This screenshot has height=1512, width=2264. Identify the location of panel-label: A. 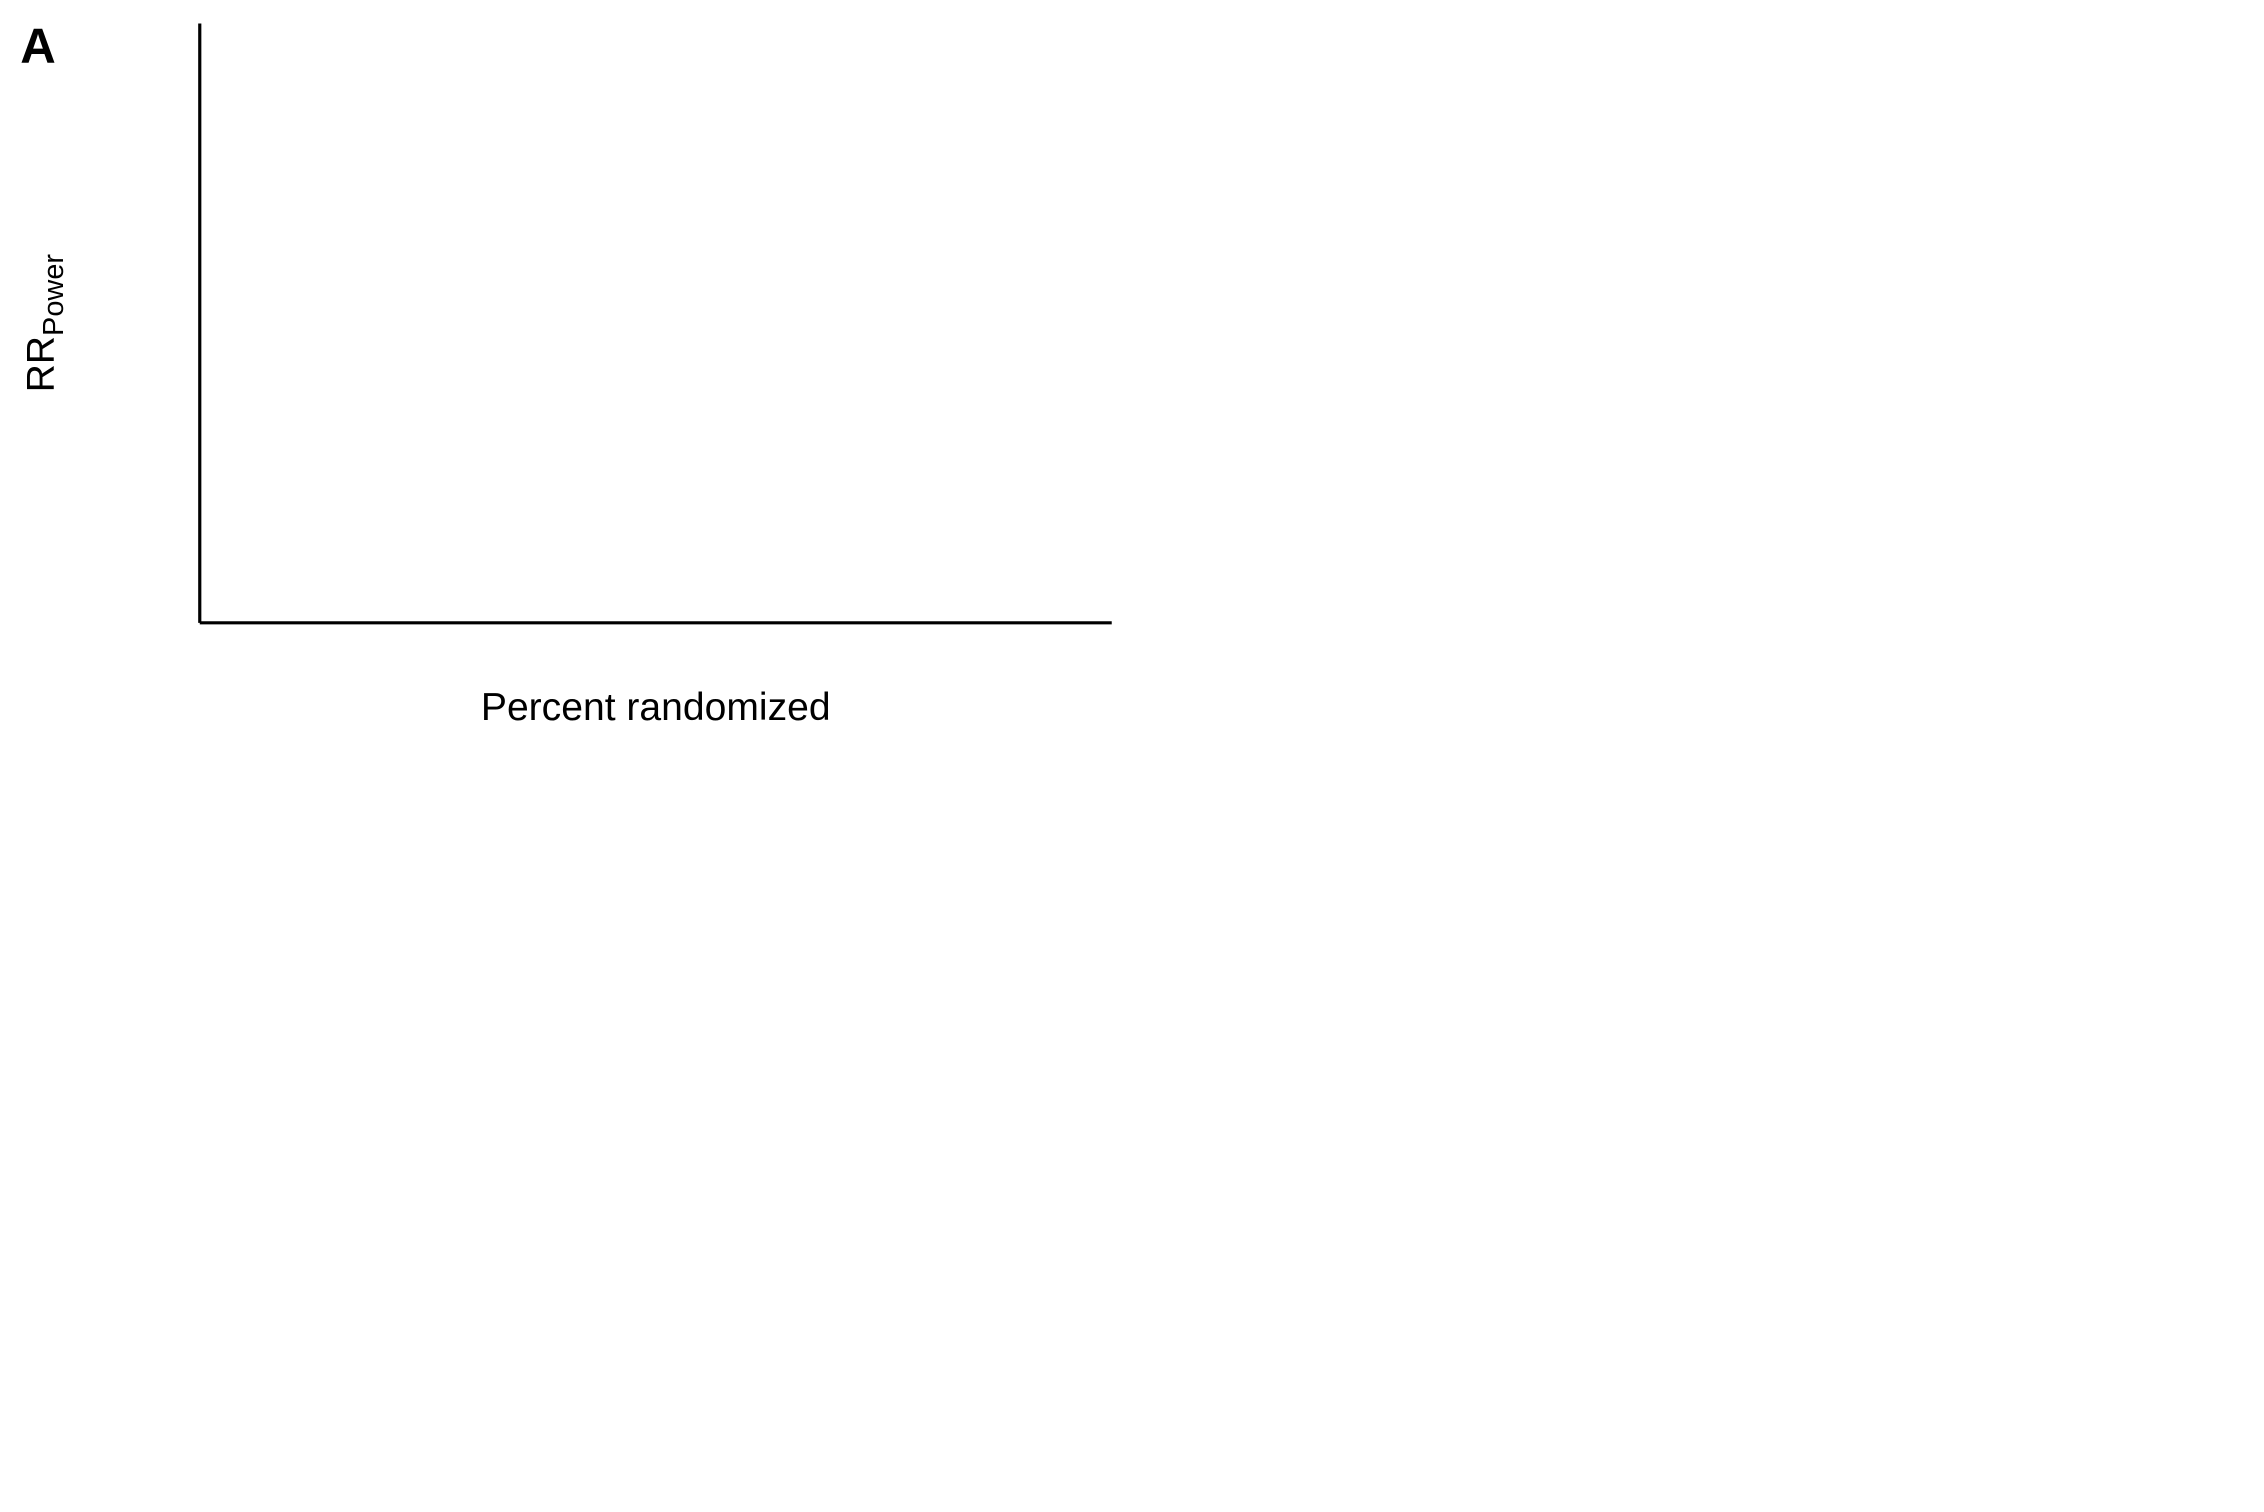
(38, 46).